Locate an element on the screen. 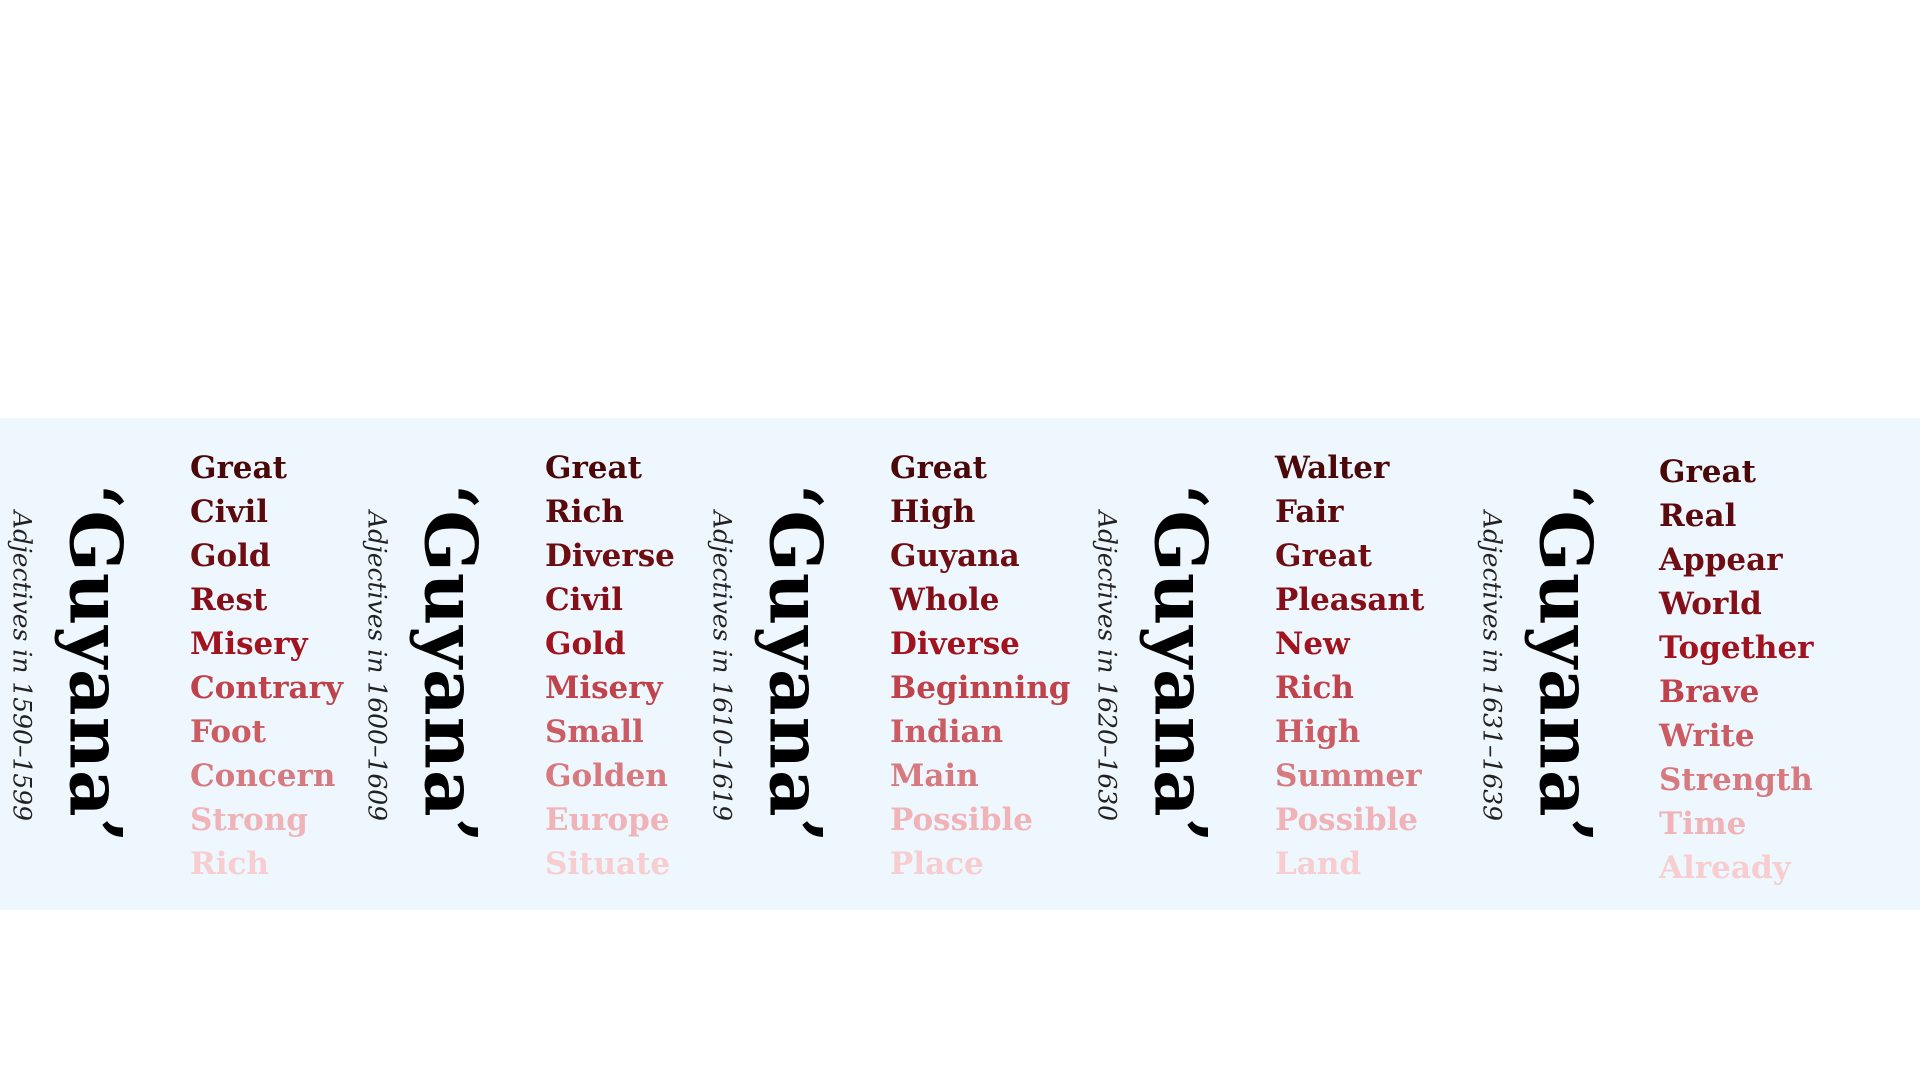  adjective-item: Situate is located at coordinates (608, 864).